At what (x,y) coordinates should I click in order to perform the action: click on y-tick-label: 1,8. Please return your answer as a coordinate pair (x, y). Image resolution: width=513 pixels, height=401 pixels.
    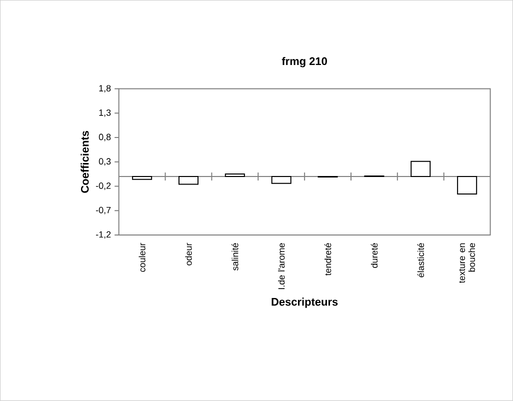
    Looking at the image, I should click on (105, 89).